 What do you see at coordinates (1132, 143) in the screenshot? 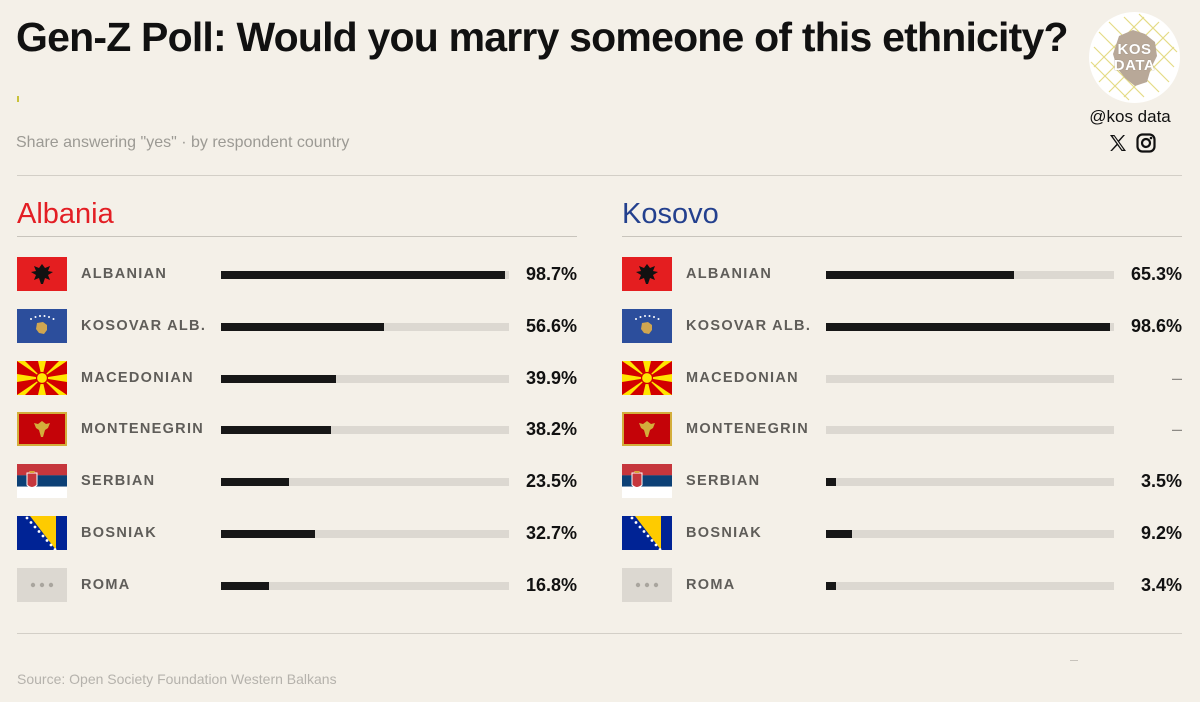
I see `social-icons` at bounding box center [1132, 143].